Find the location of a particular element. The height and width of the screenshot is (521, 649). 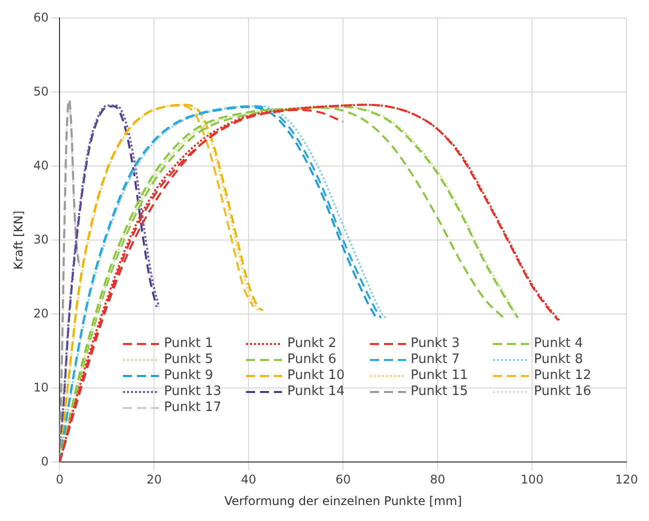

legend-label: Punkt 12 is located at coordinates (563, 376).